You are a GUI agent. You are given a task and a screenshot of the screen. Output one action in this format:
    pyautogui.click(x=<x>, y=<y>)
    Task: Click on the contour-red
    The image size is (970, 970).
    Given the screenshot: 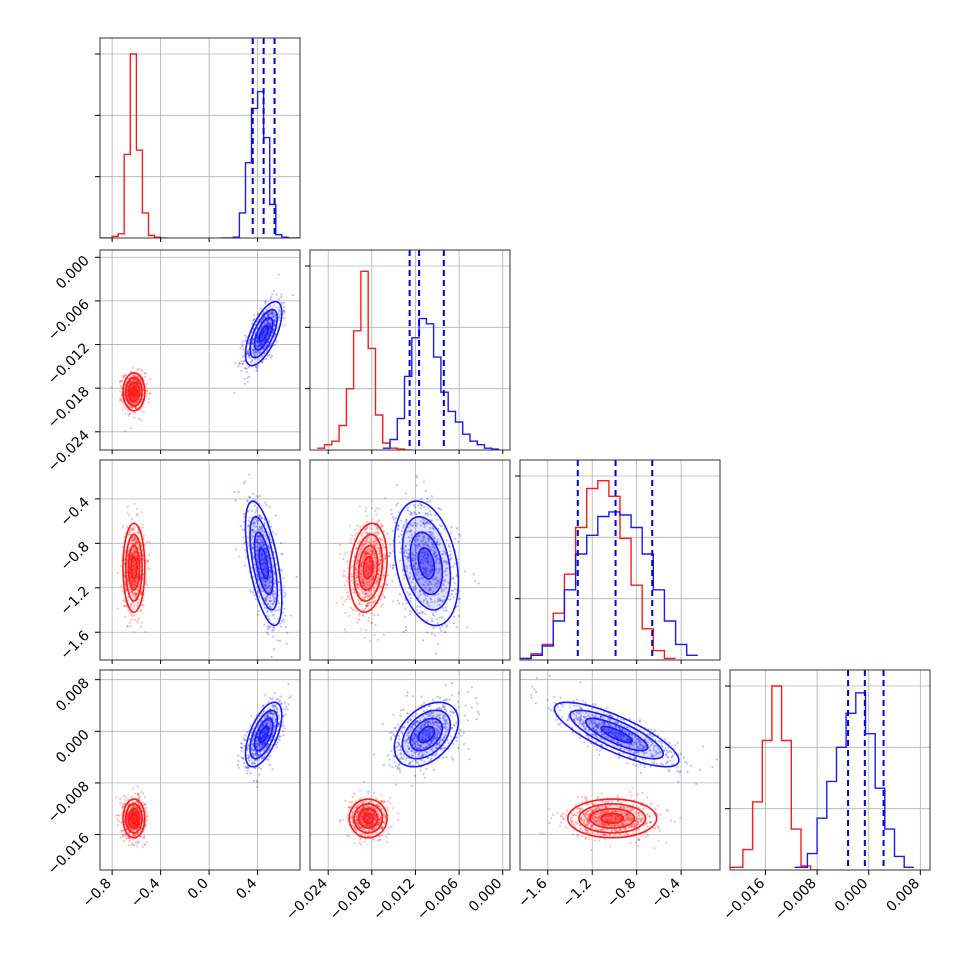 What is the action you would take?
    pyautogui.click(x=134, y=567)
    